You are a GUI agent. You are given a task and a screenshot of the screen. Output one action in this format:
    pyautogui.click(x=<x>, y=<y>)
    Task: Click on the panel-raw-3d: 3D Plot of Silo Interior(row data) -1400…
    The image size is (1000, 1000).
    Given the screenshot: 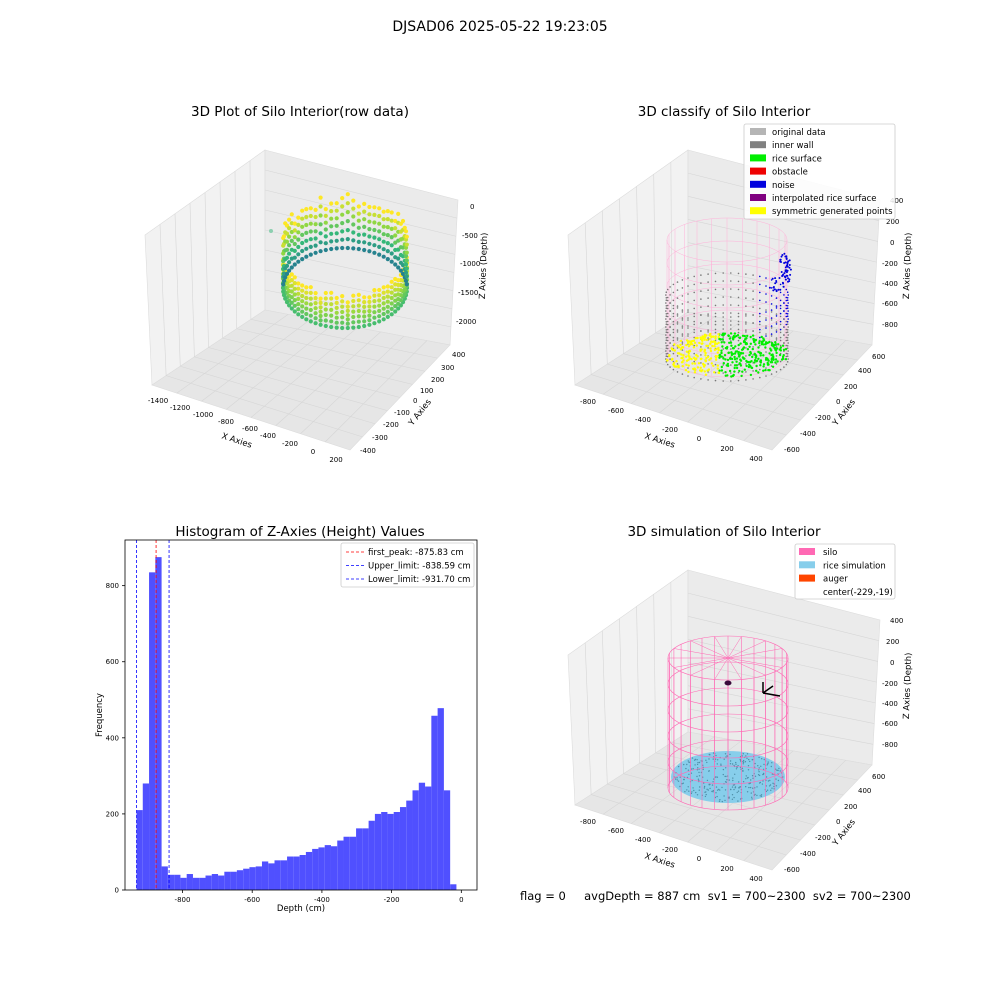 What is the action you would take?
    pyautogui.click(x=317, y=284)
    